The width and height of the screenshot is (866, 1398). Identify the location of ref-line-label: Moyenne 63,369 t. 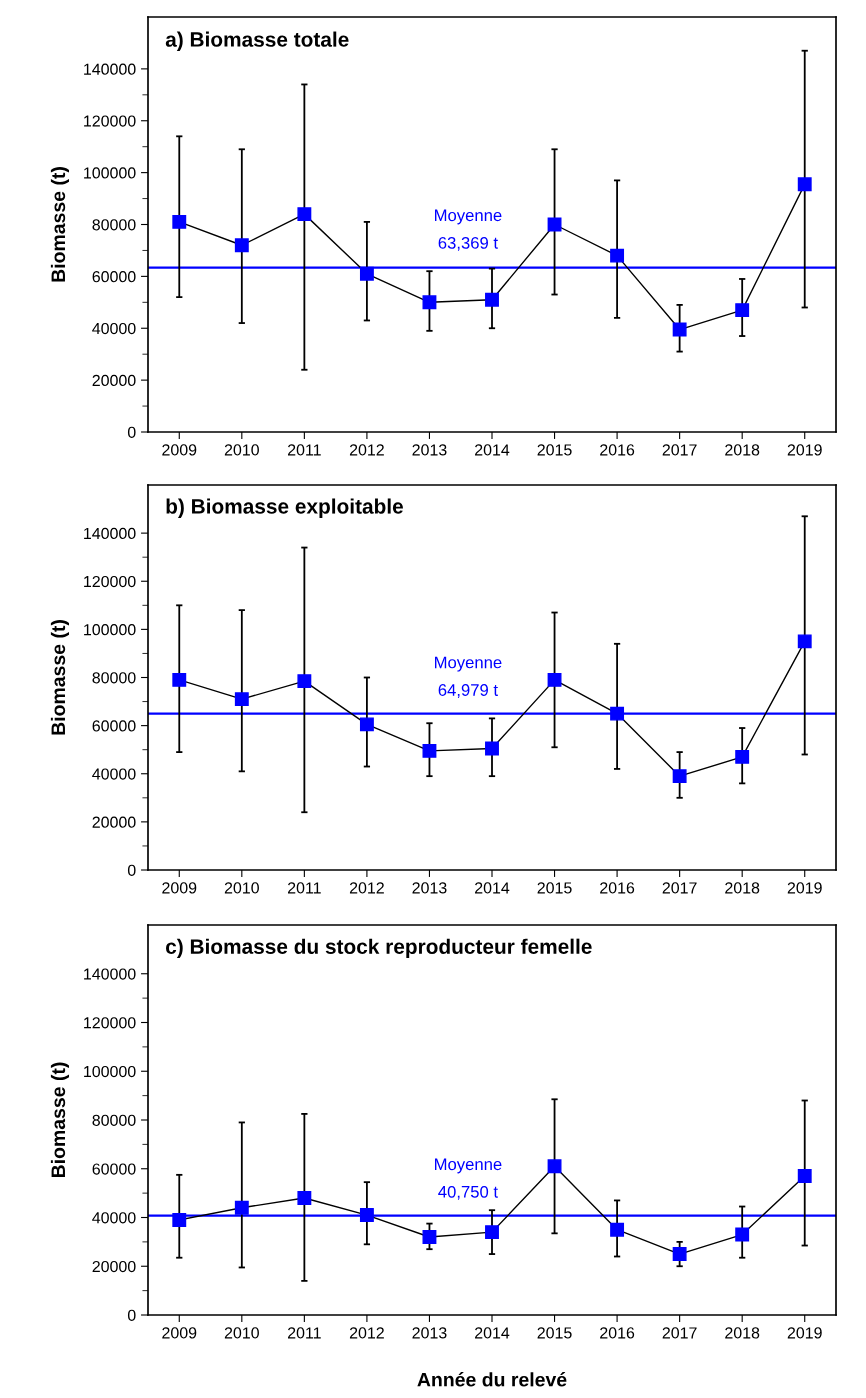
(468, 230).